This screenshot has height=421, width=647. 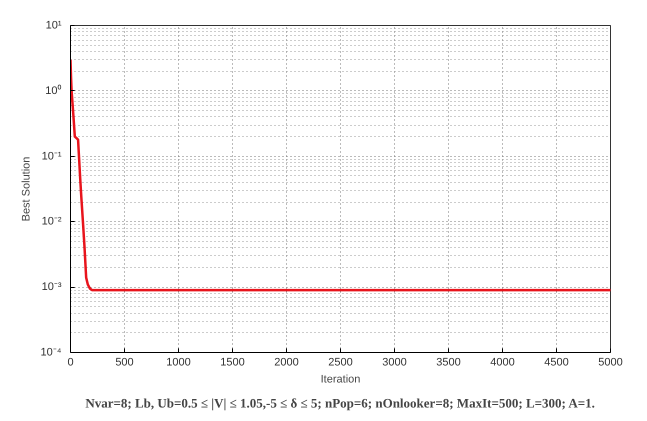 I want to click on x-tick-label: 5000, so click(x=610, y=362).